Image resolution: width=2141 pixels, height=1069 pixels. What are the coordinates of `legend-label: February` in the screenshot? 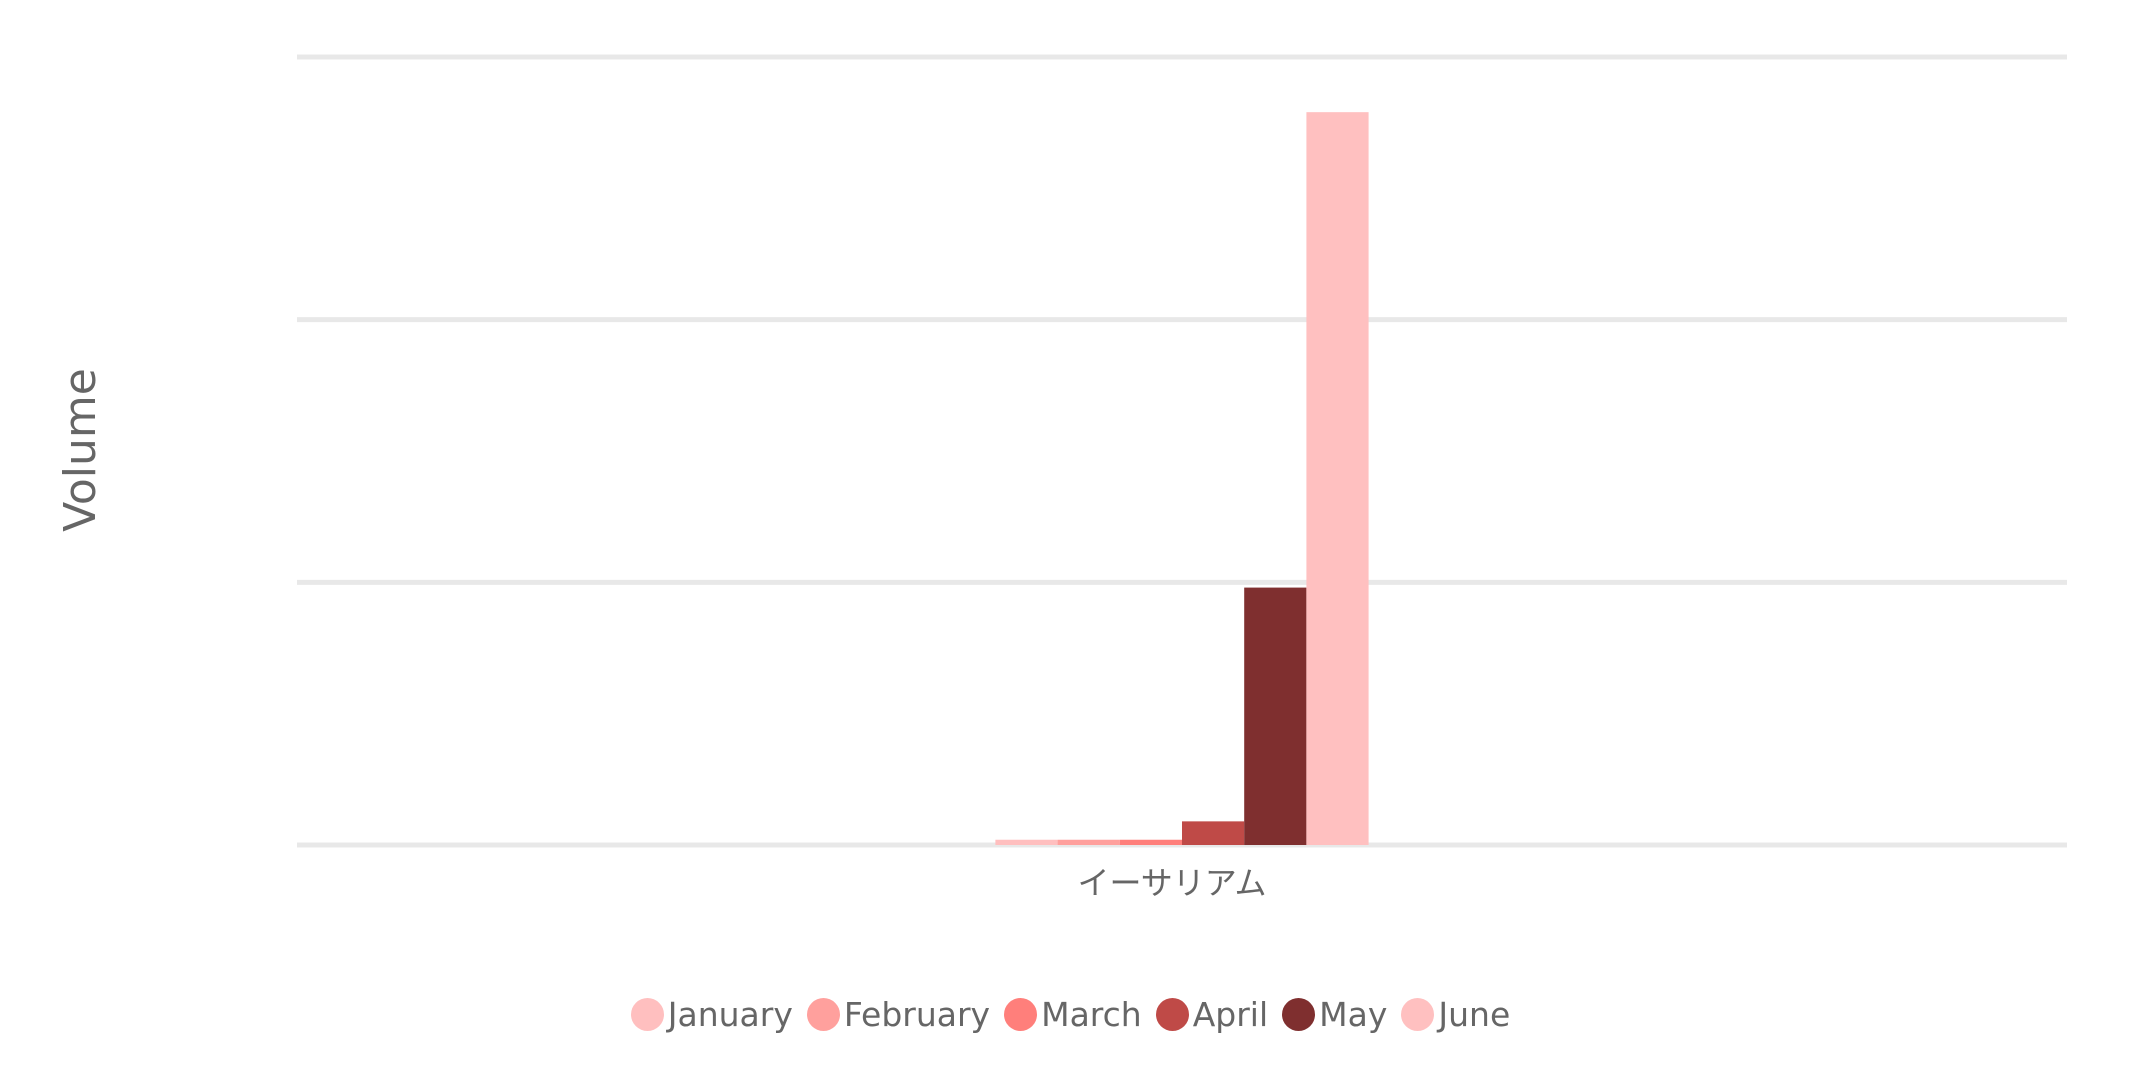 It's located at (917, 1014).